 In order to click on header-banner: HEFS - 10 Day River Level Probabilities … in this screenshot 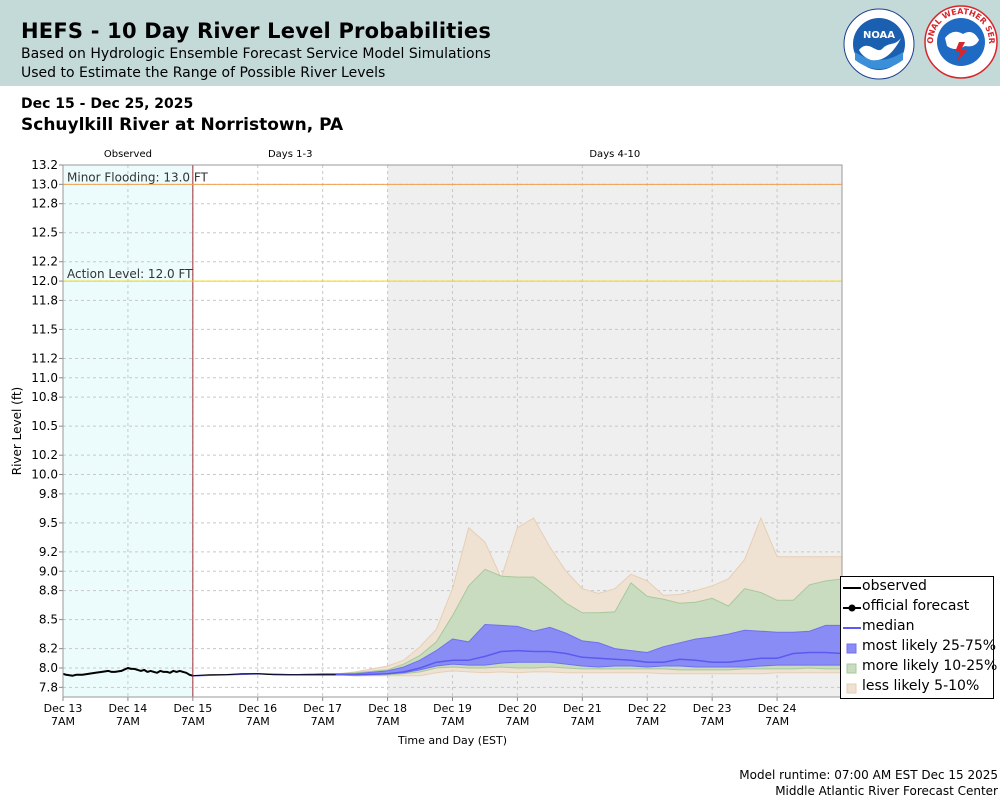, I will do `click(500, 43)`.